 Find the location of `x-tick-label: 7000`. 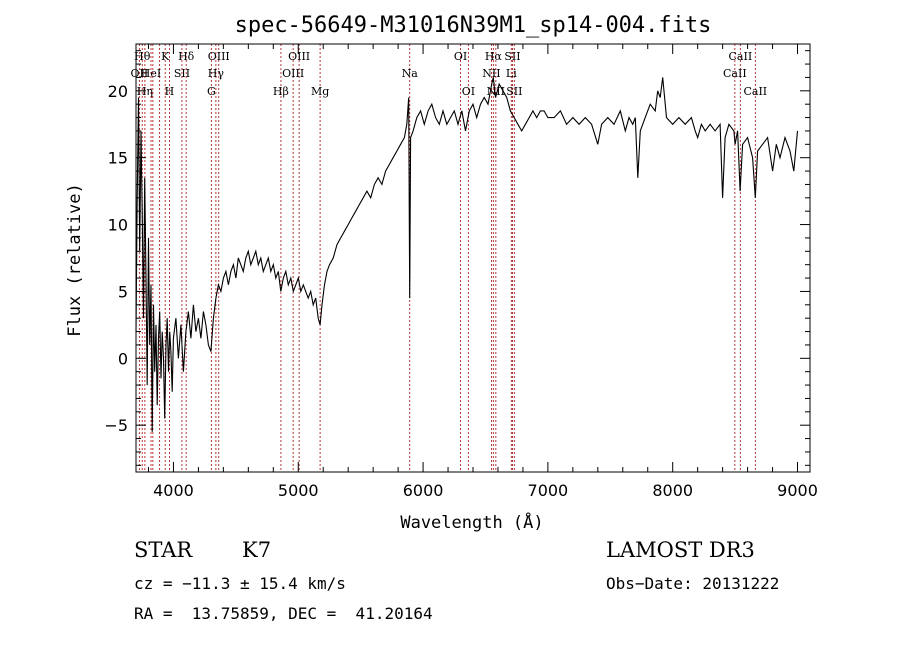

x-tick-label: 7000 is located at coordinates (548, 490).